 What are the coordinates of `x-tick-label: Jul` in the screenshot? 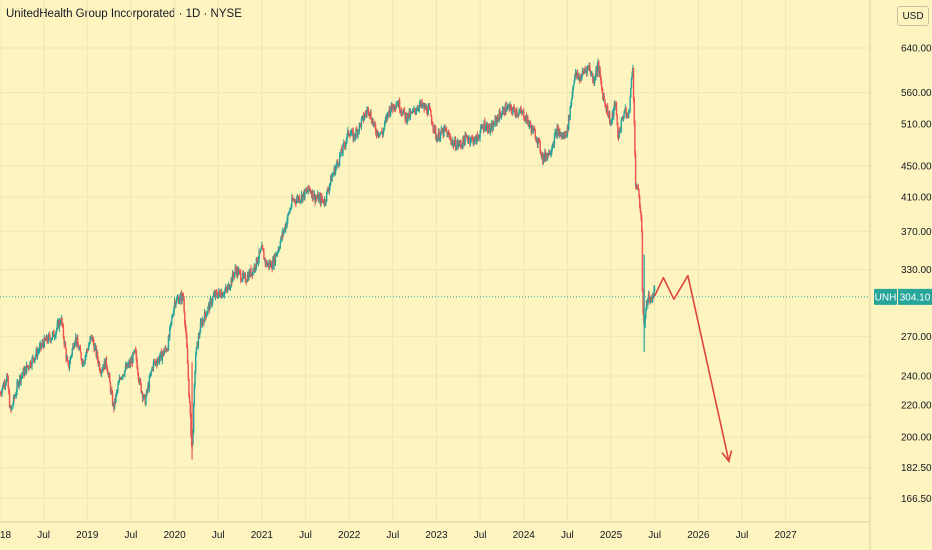 It's located at (43, 535).